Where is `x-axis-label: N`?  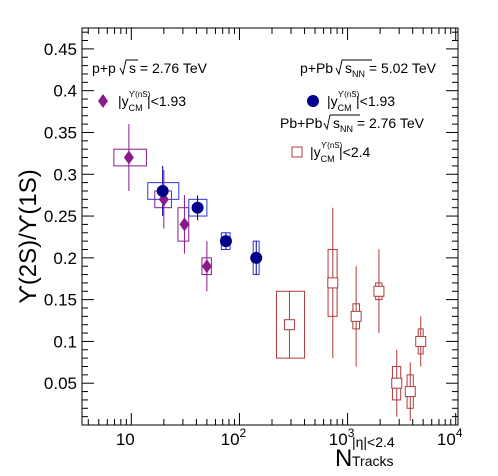 x-axis-label: N is located at coordinates (343, 458).